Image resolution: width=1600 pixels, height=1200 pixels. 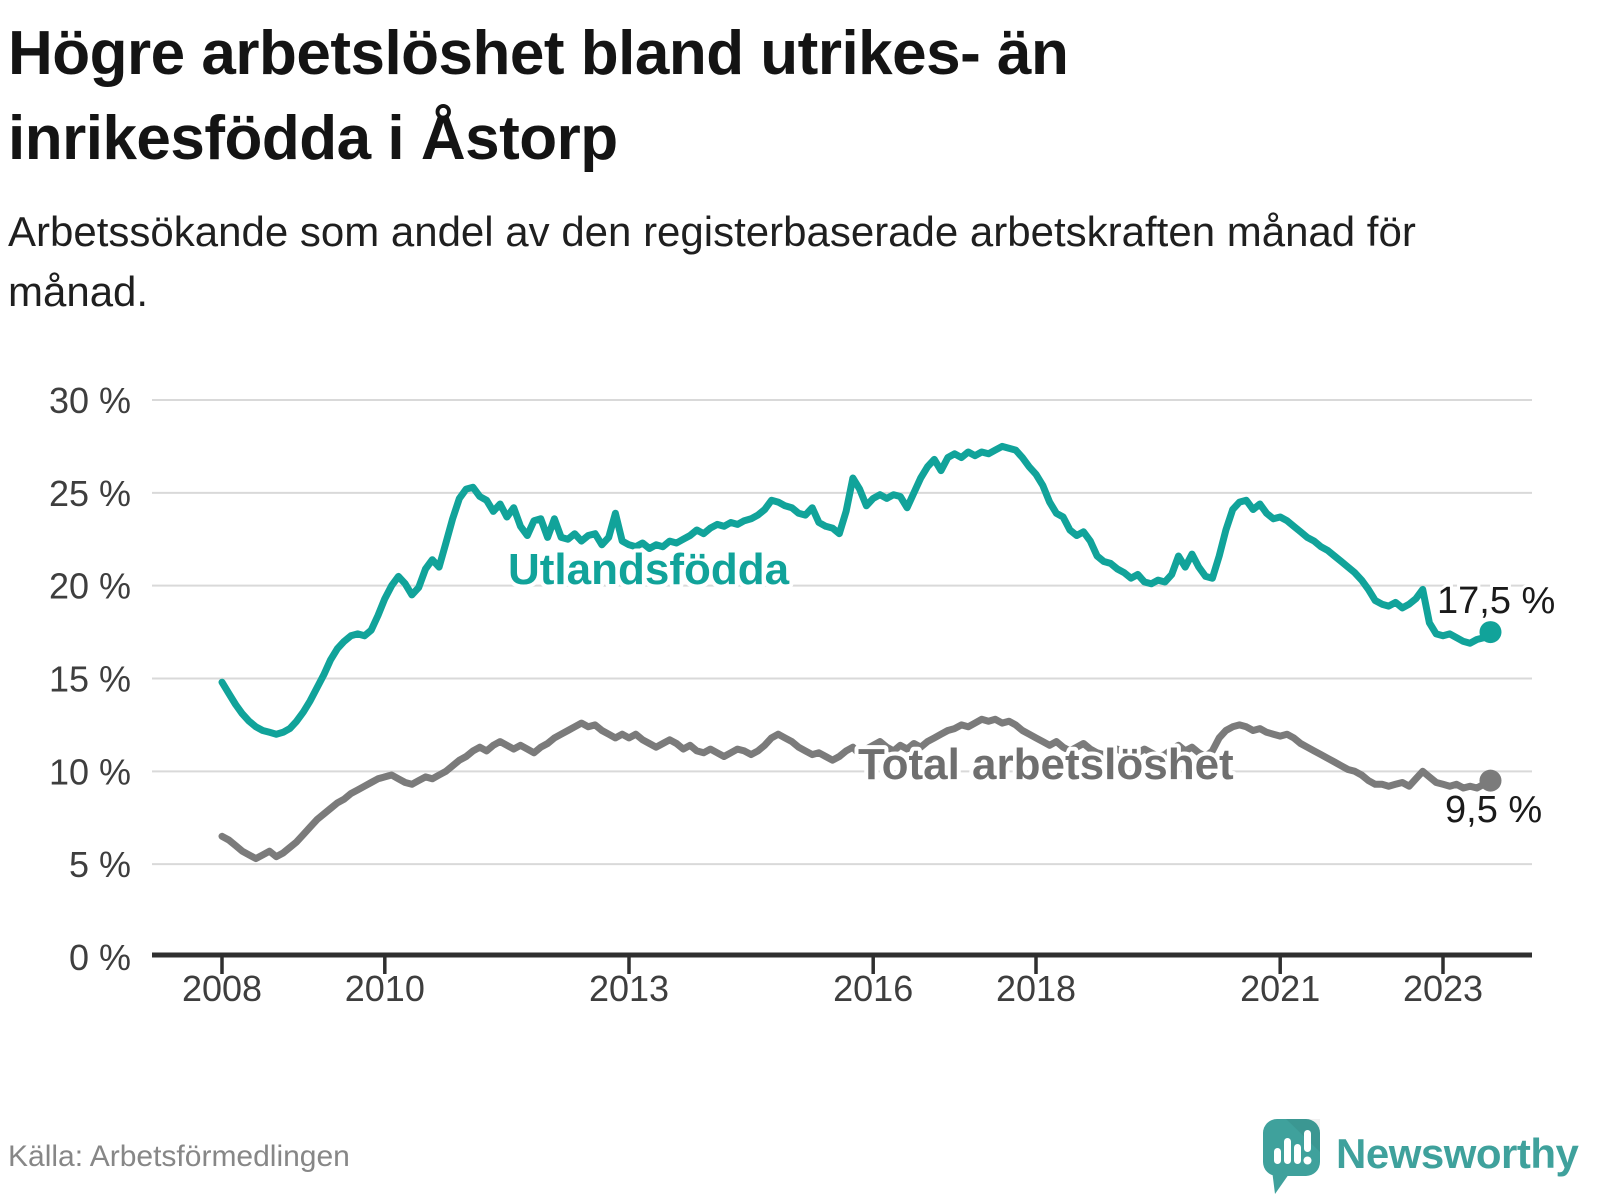 What do you see at coordinates (1291, 1156) in the screenshot?
I see `newsworthy-logo-icon` at bounding box center [1291, 1156].